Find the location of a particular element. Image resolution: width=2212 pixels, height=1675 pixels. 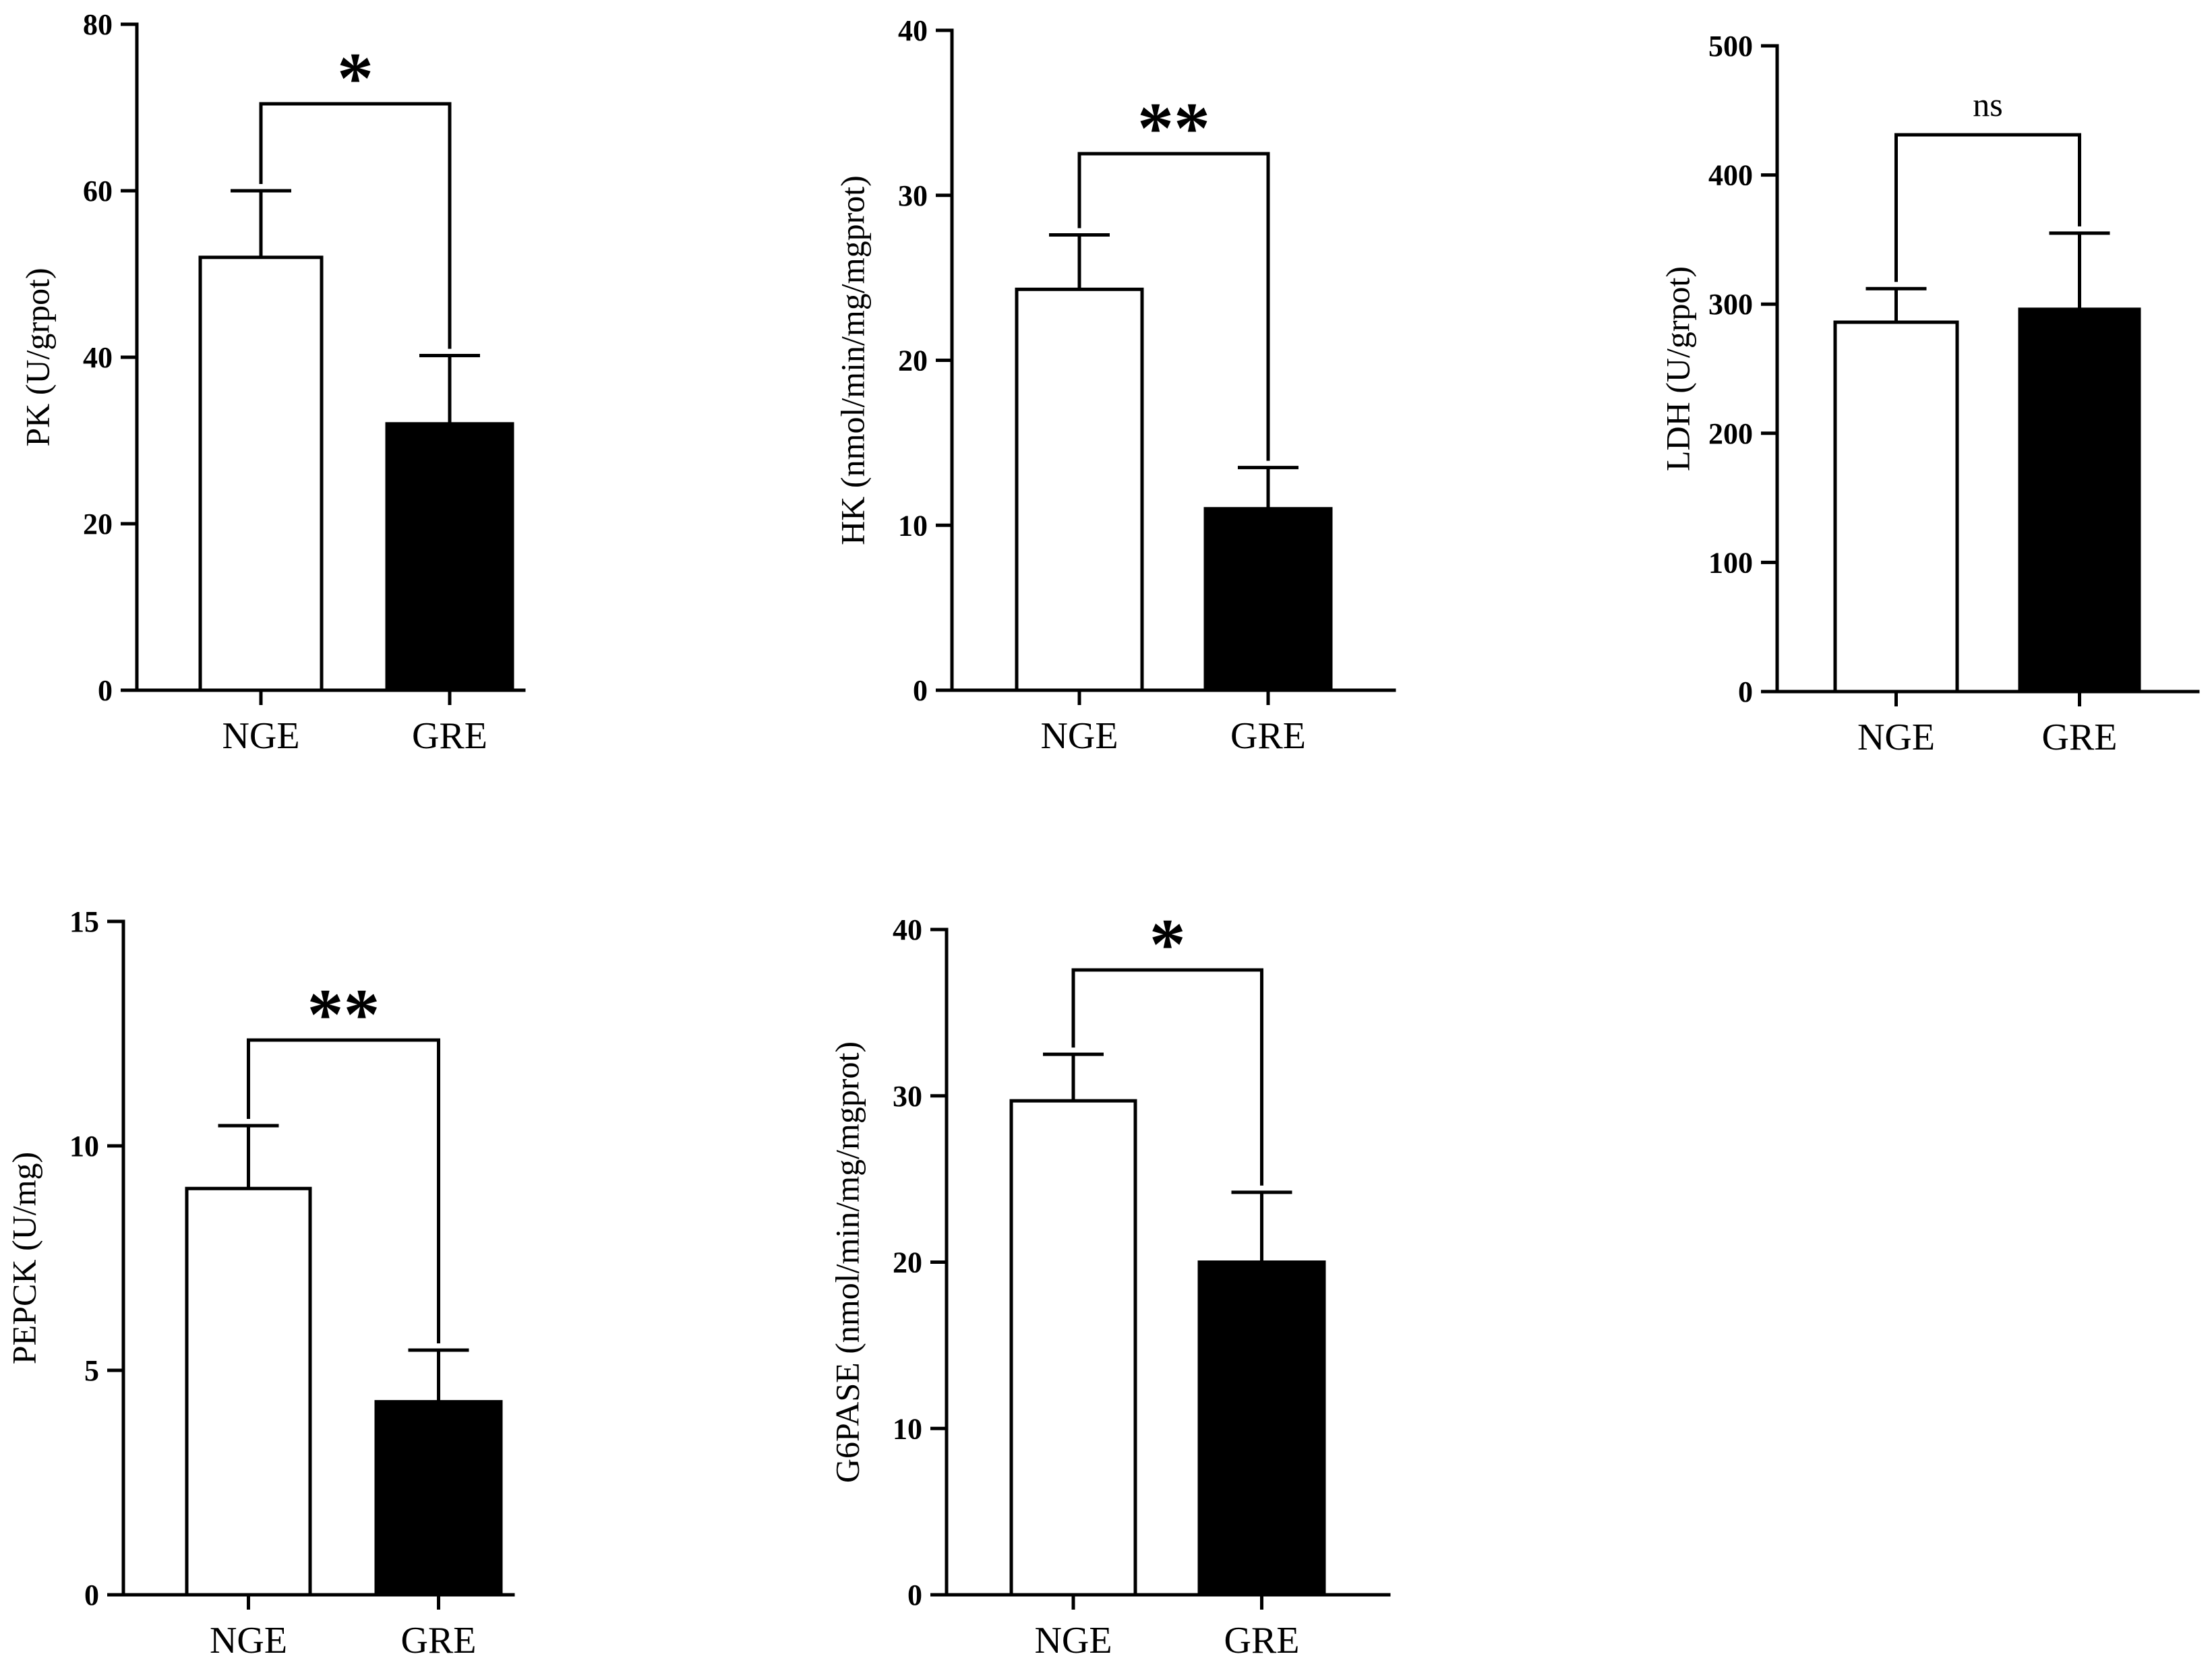

chart-panel-3: 0 100 200 300 400 500 LDH (U/grpot) NGE GRE ns is located at coordinates (1929, 394).